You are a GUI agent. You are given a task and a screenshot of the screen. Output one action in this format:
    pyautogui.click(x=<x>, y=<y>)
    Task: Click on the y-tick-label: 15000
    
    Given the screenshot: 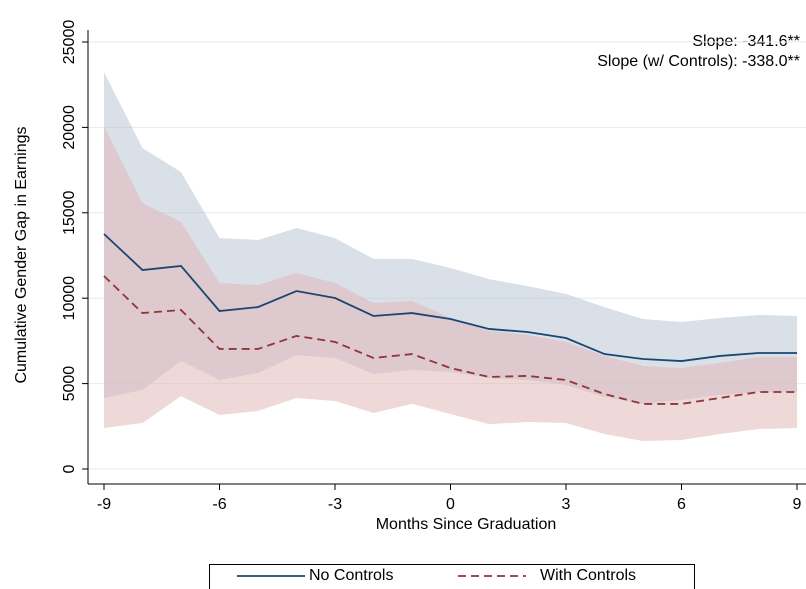 What is the action you would take?
    pyautogui.click(x=69, y=212)
    